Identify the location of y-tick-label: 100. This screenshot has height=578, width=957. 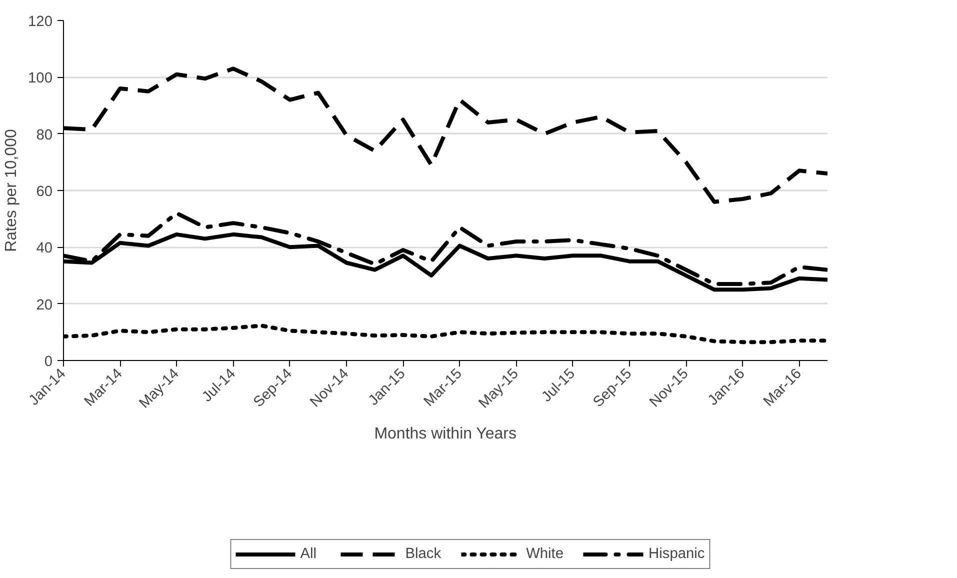
(40, 78).